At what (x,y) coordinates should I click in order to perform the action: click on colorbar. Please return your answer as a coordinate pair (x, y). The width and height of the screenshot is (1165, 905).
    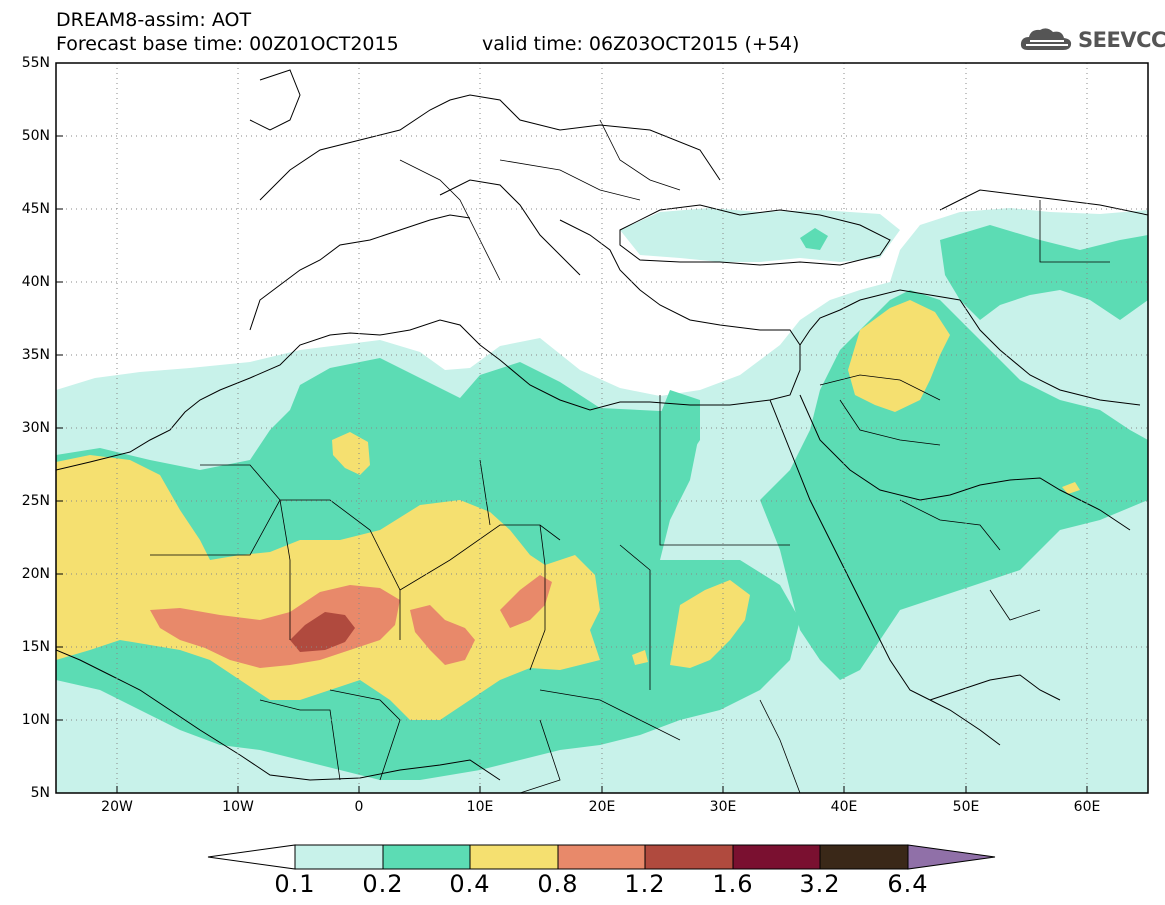
    Looking at the image, I should click on (601, 857).